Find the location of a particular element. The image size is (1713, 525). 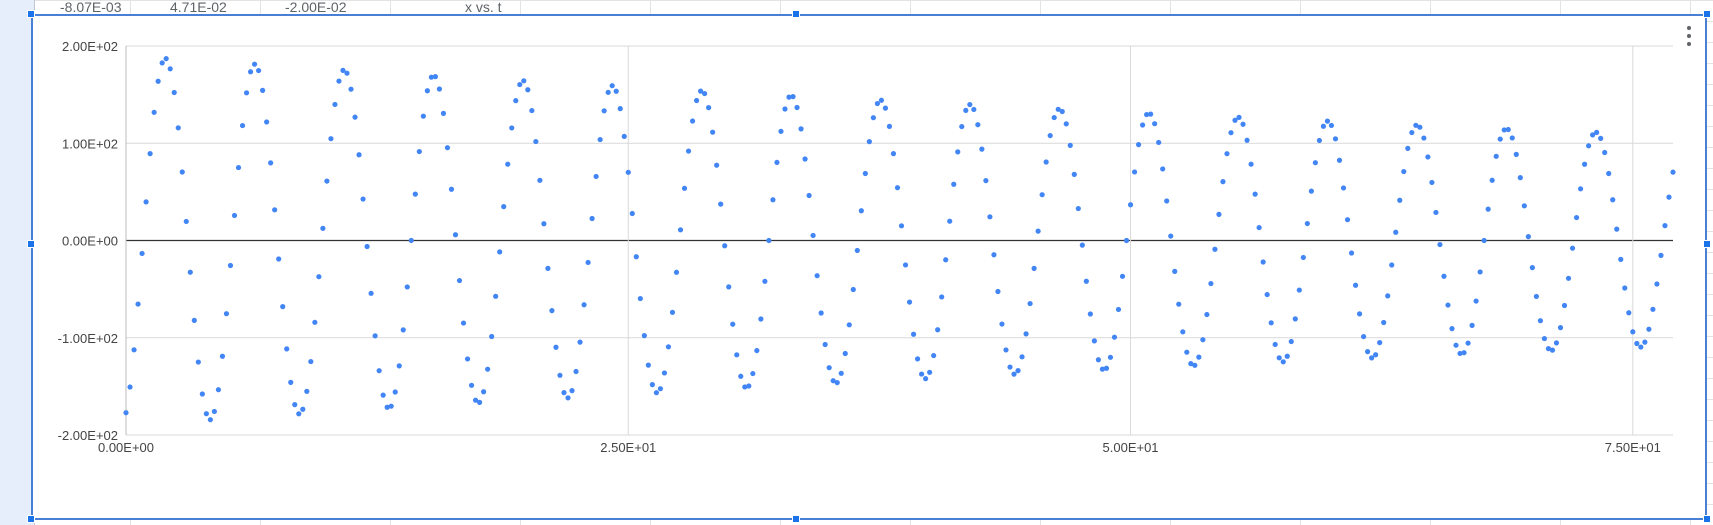

sheet-cell: 4.71E-02 is located at coordinates (198, 7).